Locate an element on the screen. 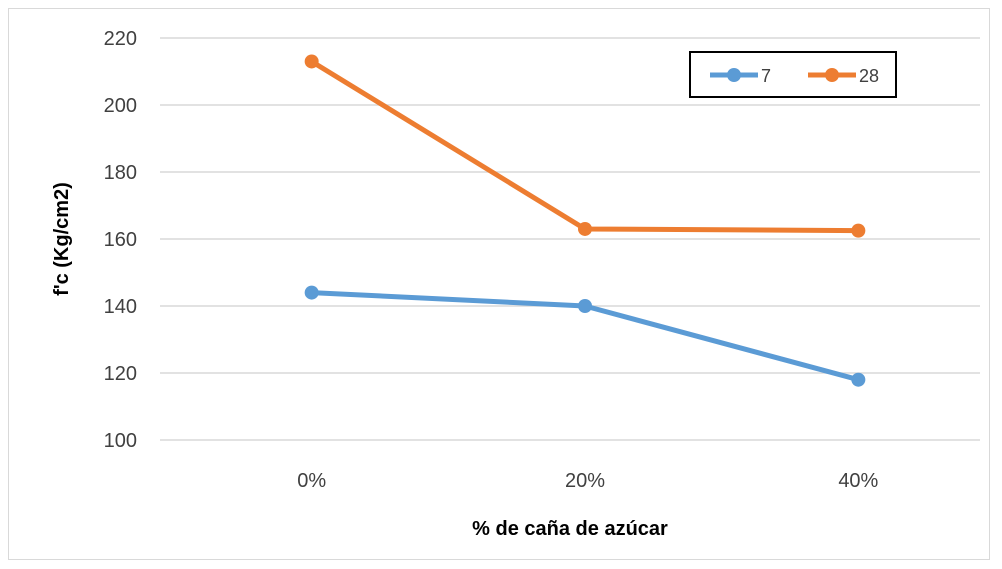 The image size is (1002, 569). x-axis-title: % de caña de azúcar is located at coordinates (570, 529).